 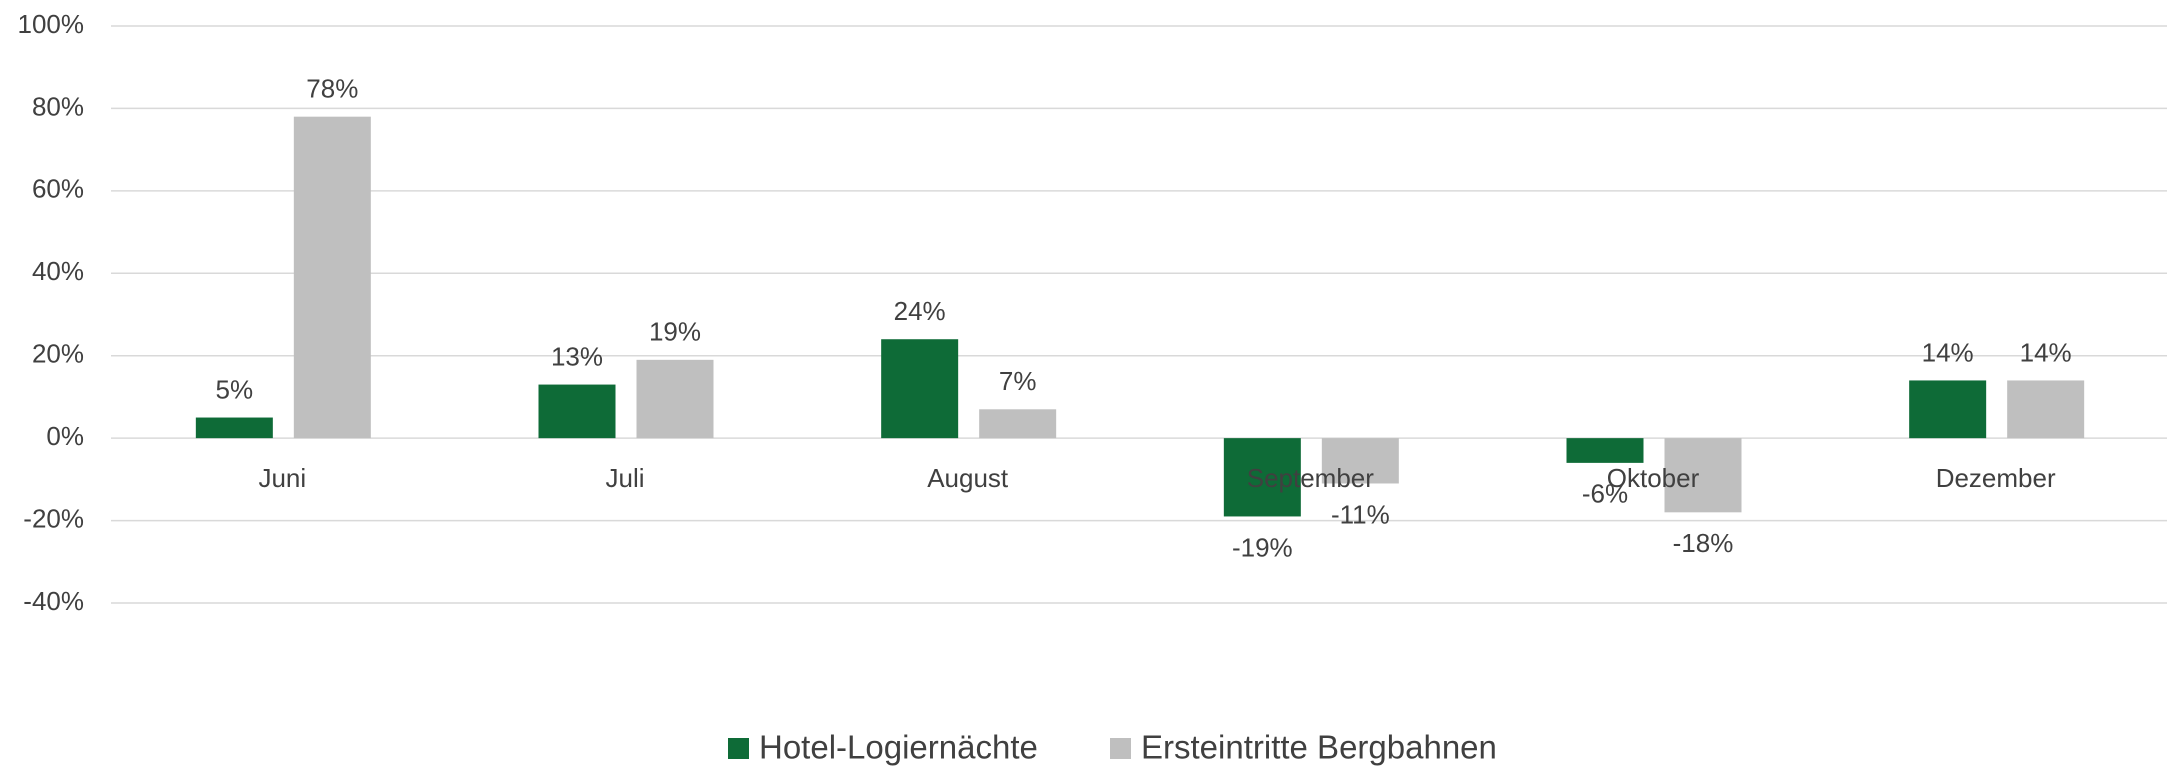 I want to click on x-tick-label: September, so click(x=1311, y=478).